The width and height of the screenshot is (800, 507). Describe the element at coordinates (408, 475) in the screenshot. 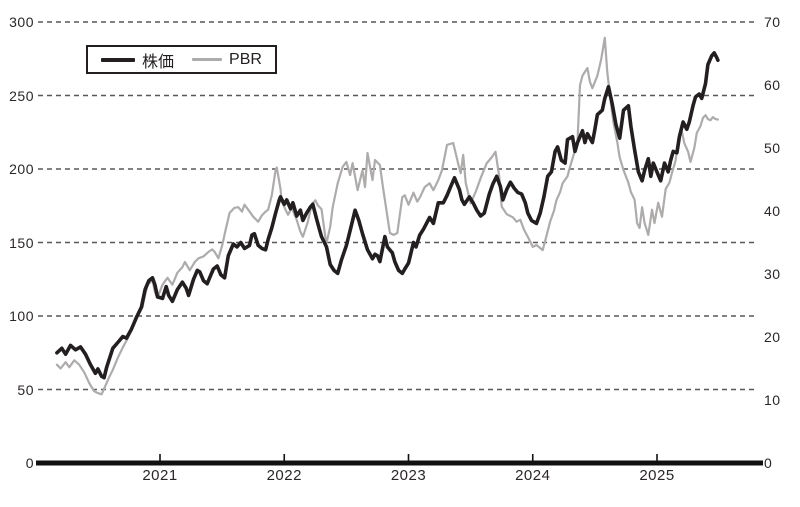

I see `x-axis-label-2023: 2023` at that location.